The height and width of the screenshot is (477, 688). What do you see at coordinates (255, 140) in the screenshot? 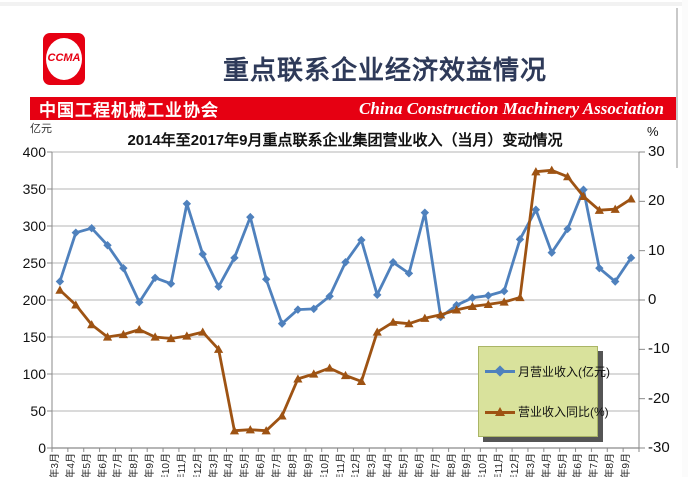
I see `chart-title-part1: 2014年至2017年9月重点联系企业集团` at bounding box center [255, 140].